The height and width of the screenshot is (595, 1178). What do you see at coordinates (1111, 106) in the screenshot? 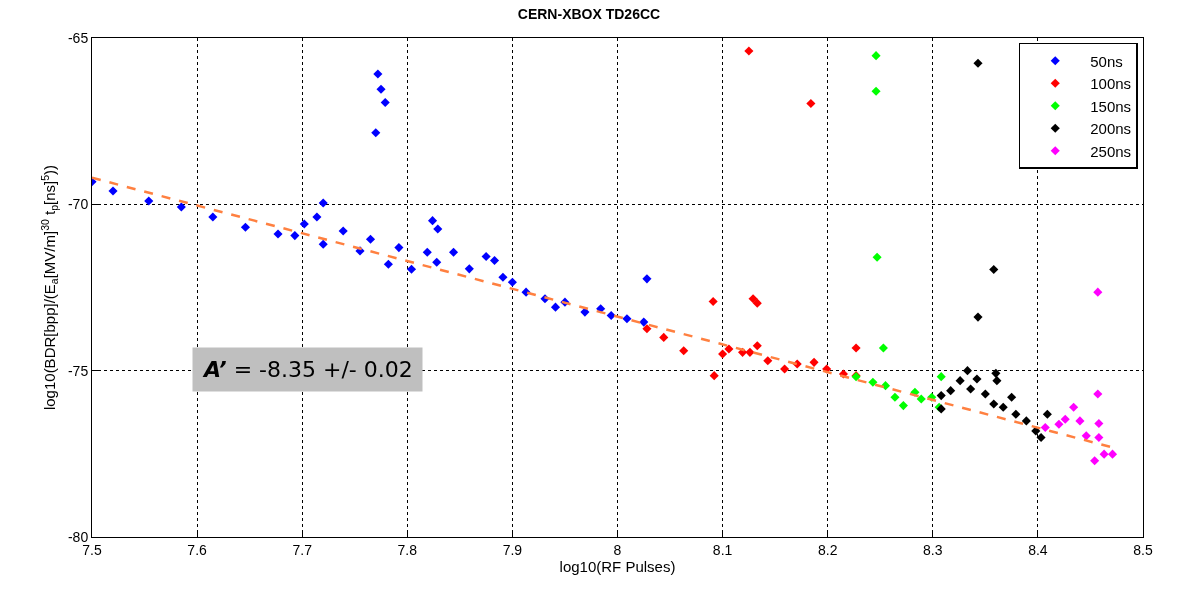
I see `legend-label: 150ns` at bounding box center [1111, 106].